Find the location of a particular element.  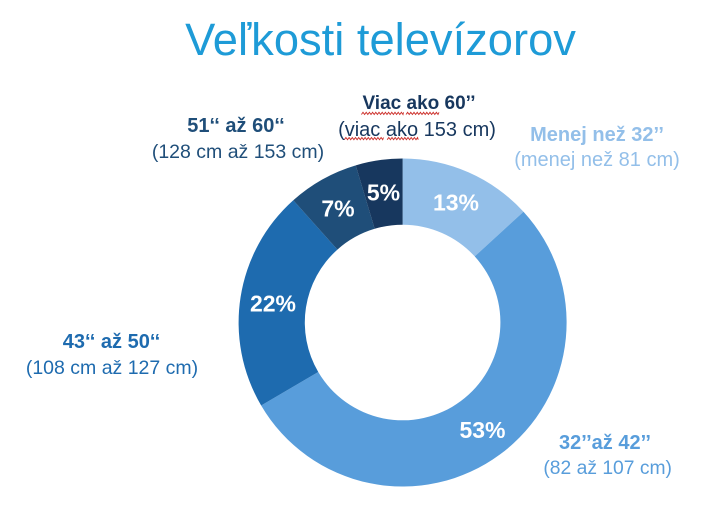

svg-text: 7% is located at coordinates (337, 209).